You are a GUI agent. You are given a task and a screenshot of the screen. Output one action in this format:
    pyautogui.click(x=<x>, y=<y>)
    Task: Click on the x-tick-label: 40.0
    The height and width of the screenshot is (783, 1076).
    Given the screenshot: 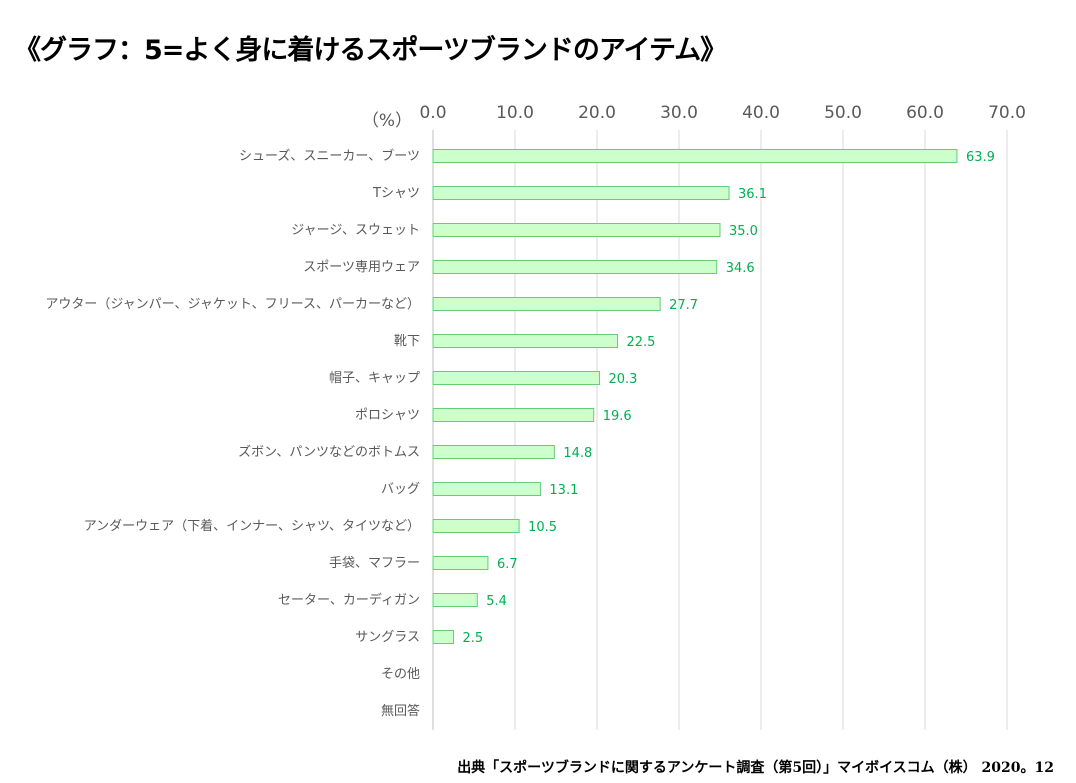 What is the action you would take?
    pyautogui.click(x=761, y=113)
    